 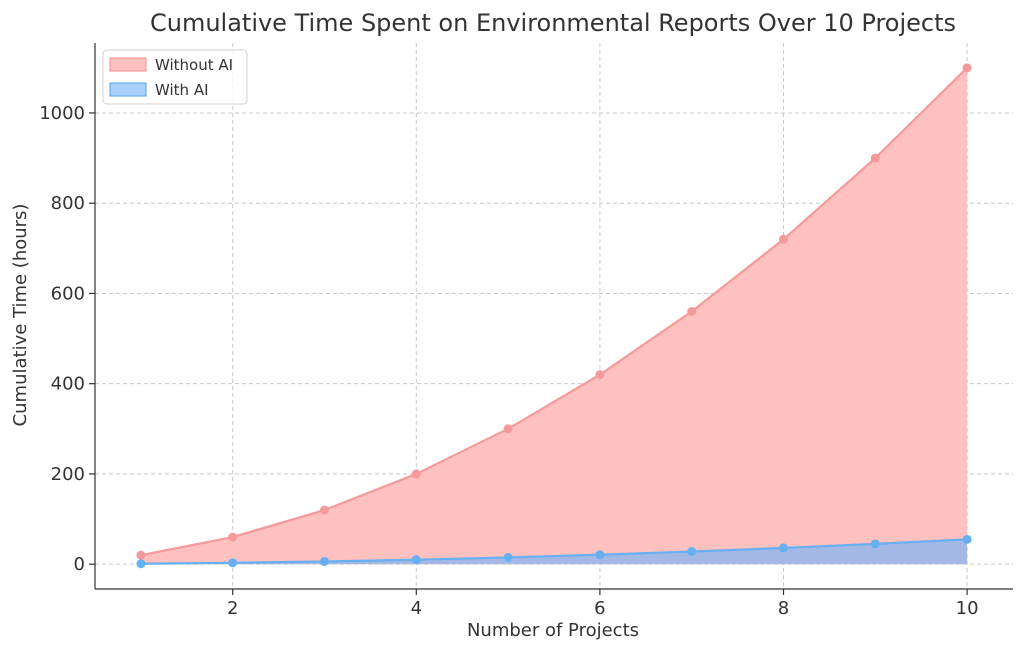 I want to click on x-tick-label: 8, so click(x=783, y=608).